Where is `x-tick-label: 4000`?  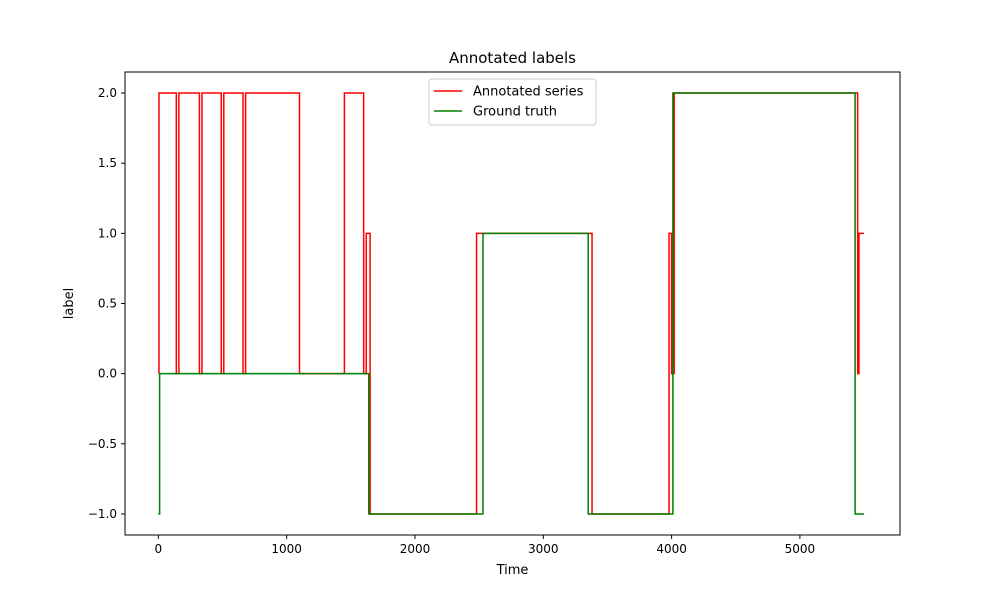 x-tick-label: 4000 is located at coordinates (671, 549).